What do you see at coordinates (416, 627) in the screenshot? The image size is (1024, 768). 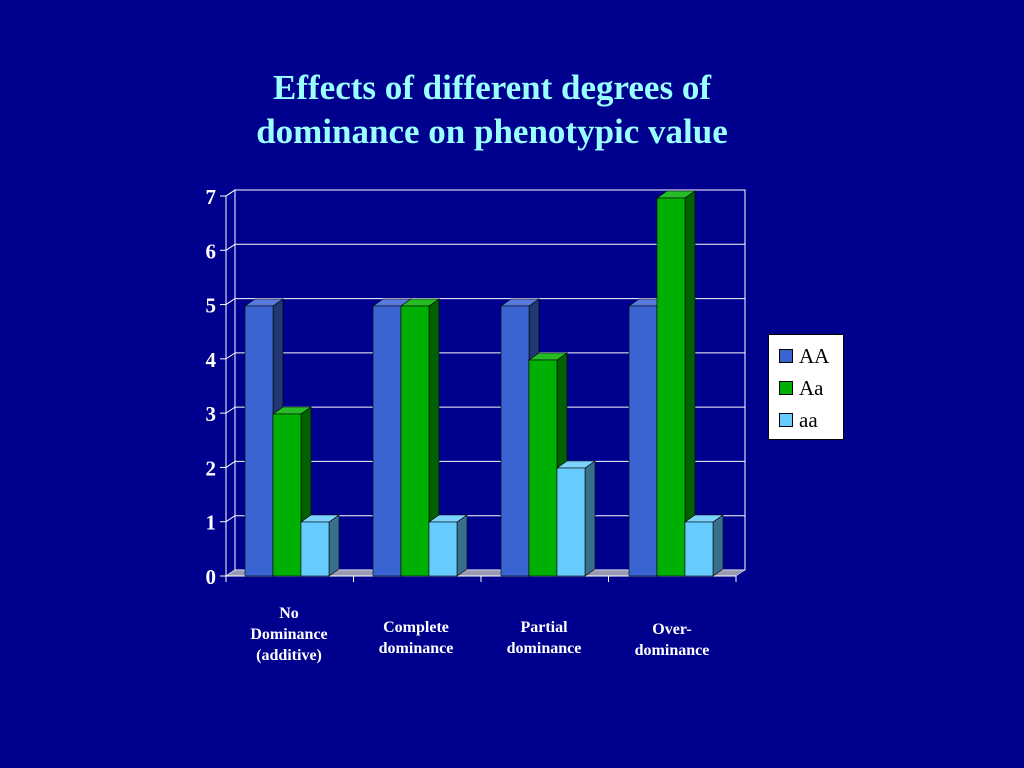 I see `x-category-line: Complete` at bounding box center [416, 627].